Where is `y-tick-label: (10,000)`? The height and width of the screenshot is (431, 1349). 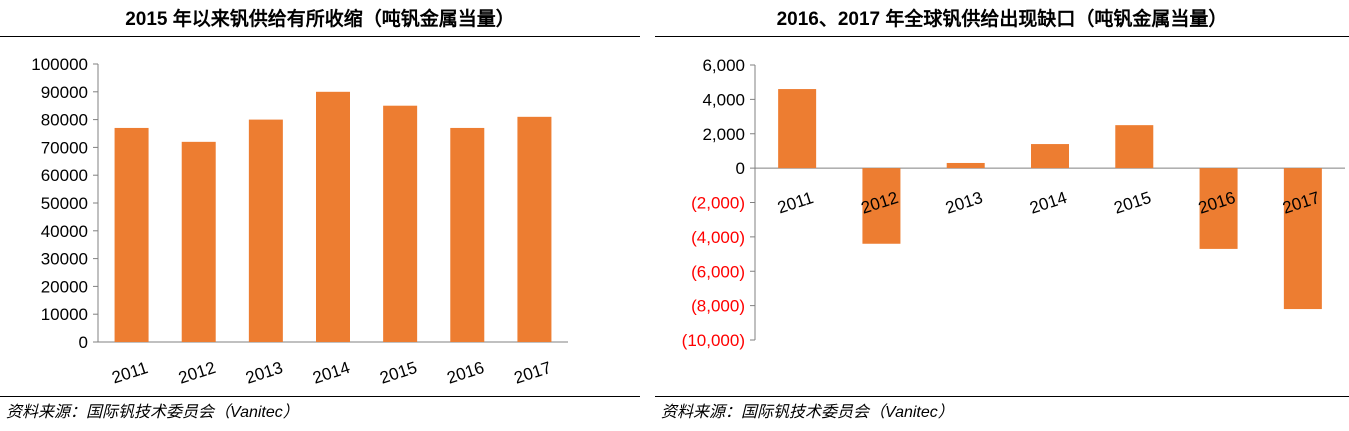
y-tick-label: (10,000) is located at coordinates (713, 340).